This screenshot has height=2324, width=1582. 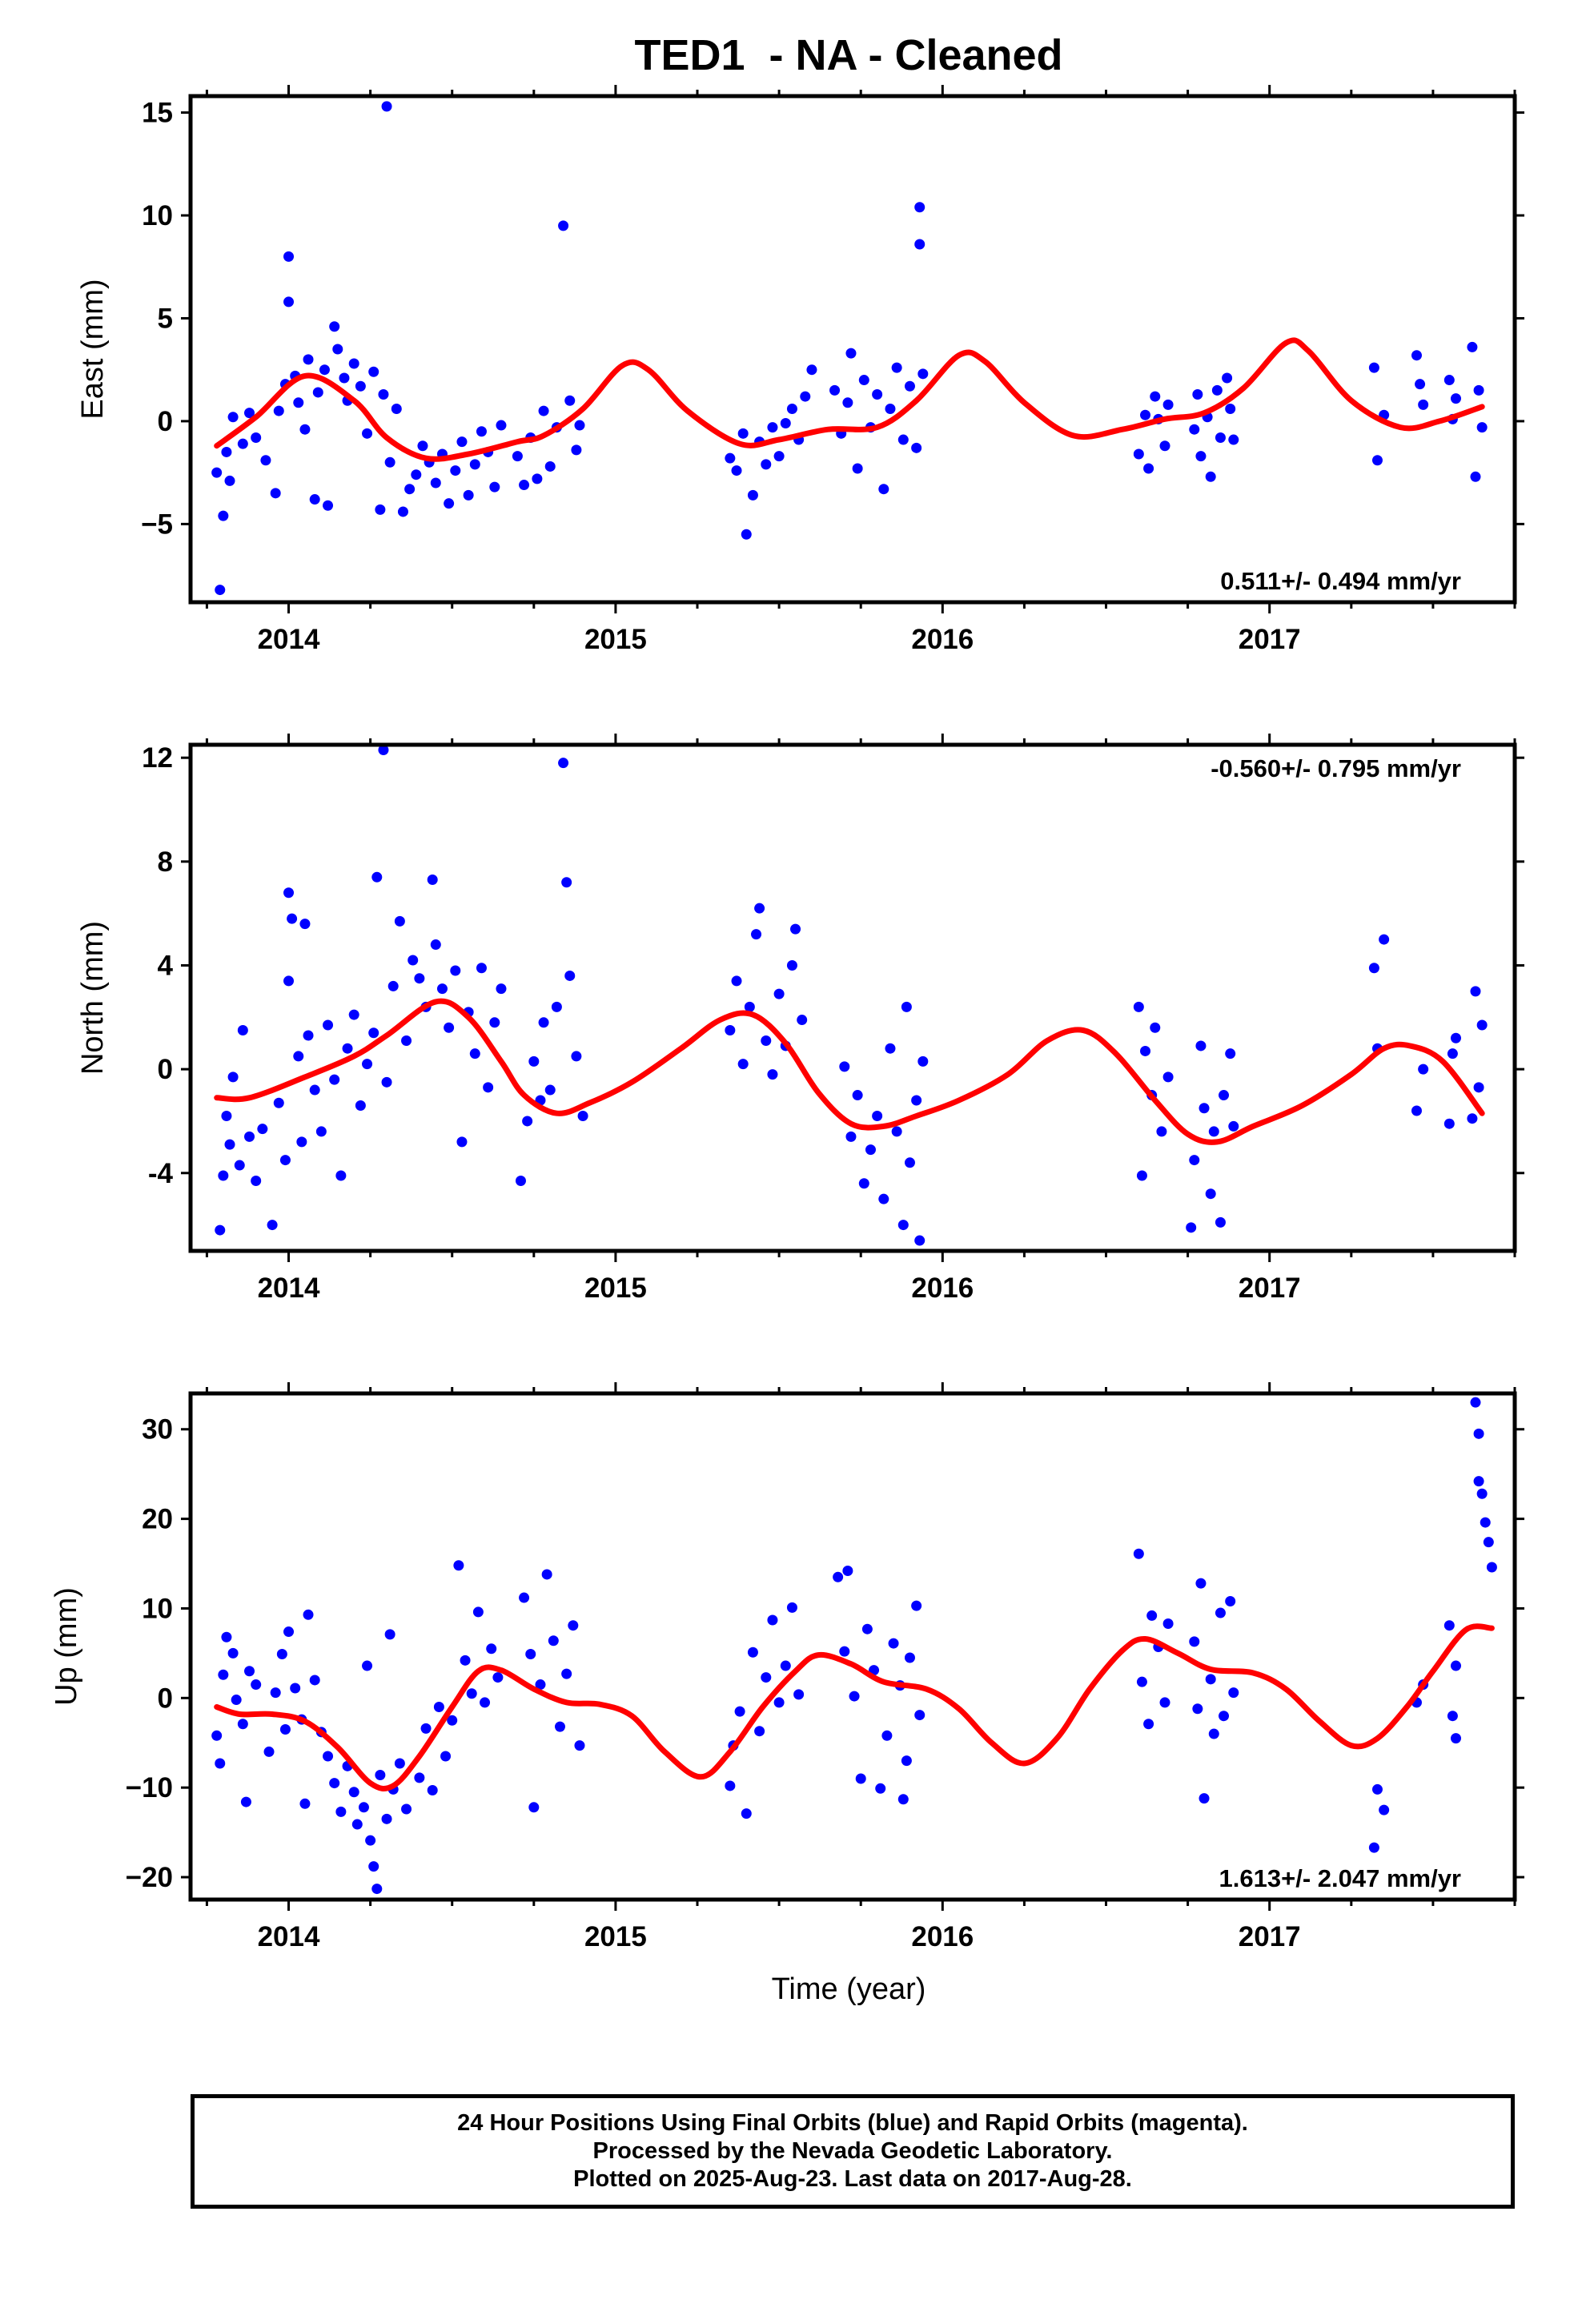 I want to click on east-y-tick-label: 15, so click(x=157, y=113).